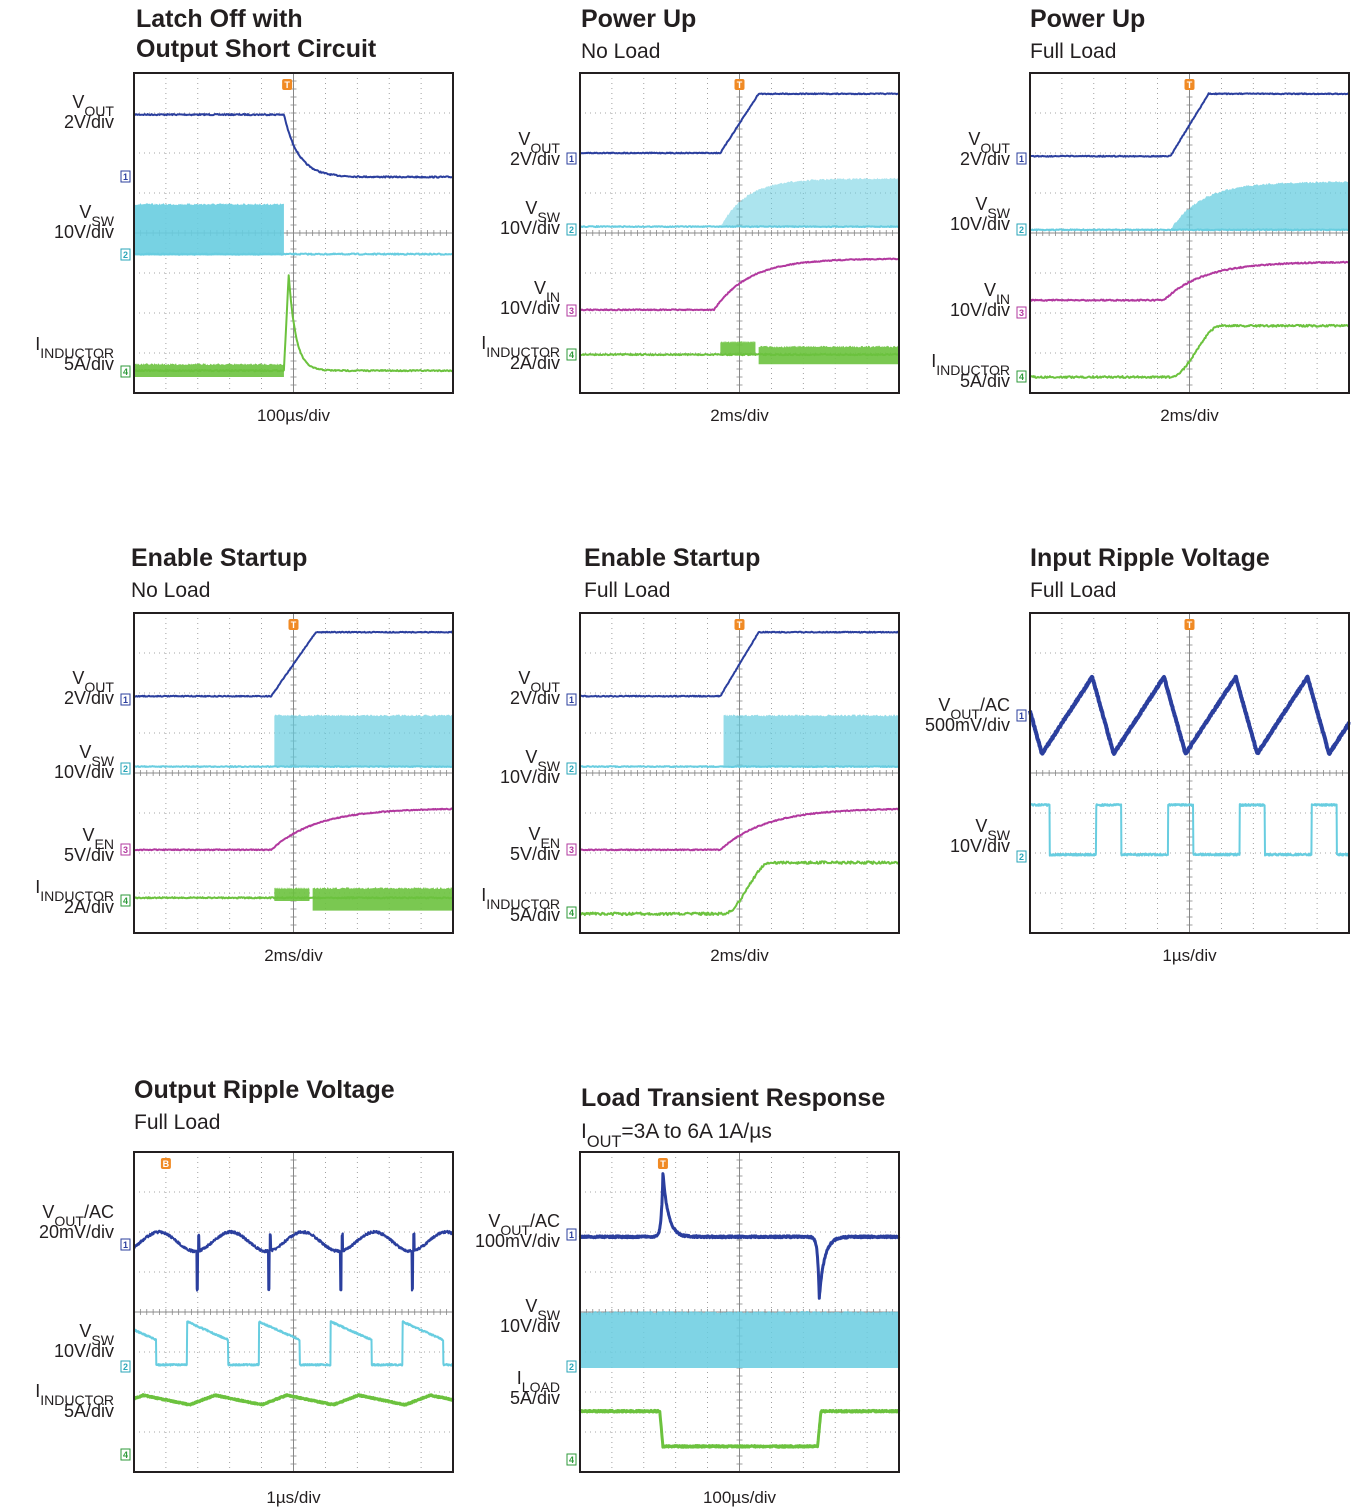  What do you see at coordinates (99, 1212) in the screenshot?
I see `label-suffix: /AC` at bounding box center [99, 1212].